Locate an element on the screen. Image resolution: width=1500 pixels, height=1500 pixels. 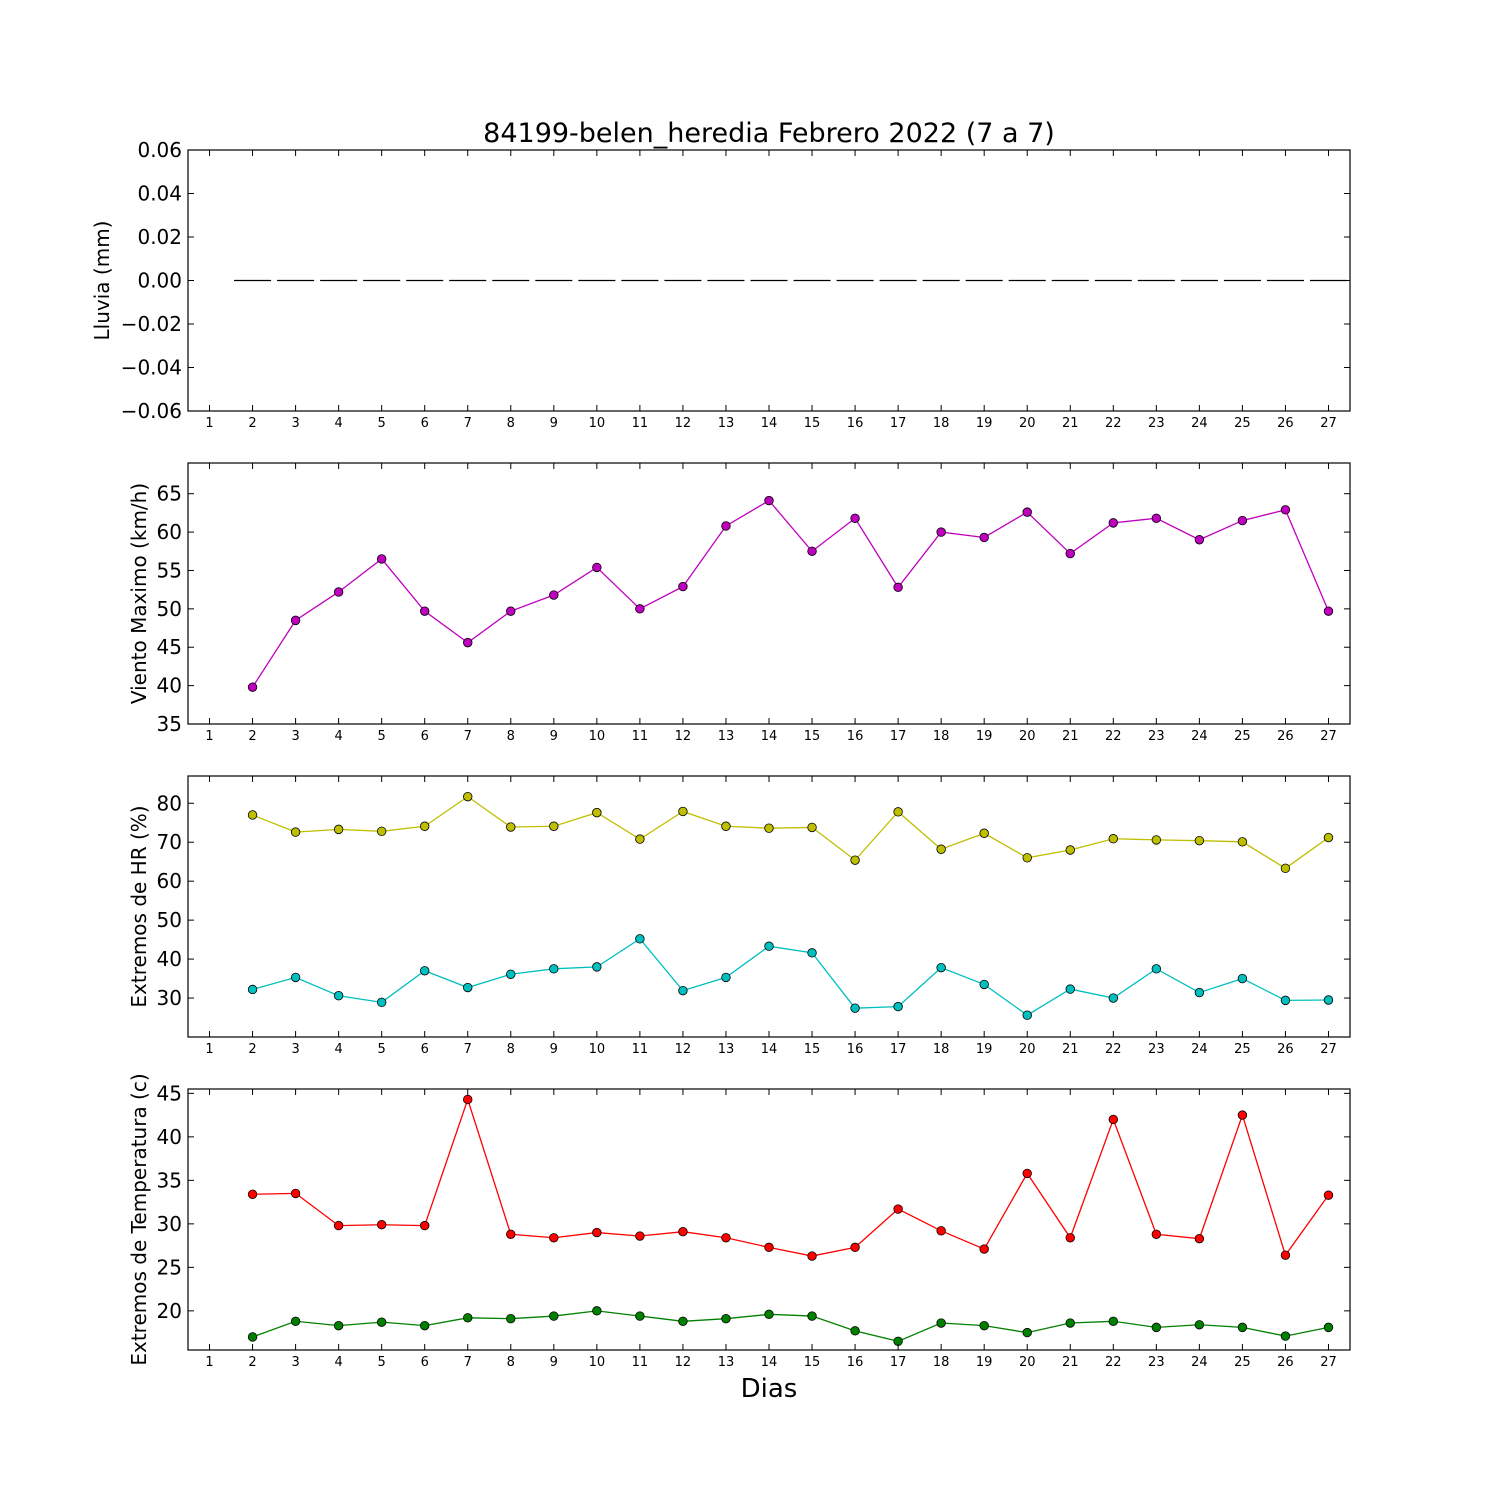
wind-xtick-label: 10 is located at coordinates (597, 736).